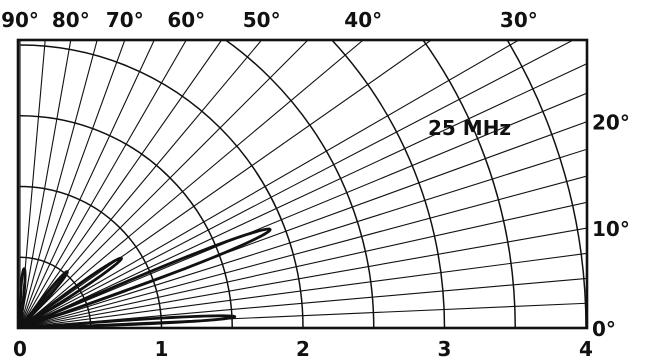 The width and height of the screenshot is (646, 361). I want to click on elevation-label-50: 50°, so click(262, 20).